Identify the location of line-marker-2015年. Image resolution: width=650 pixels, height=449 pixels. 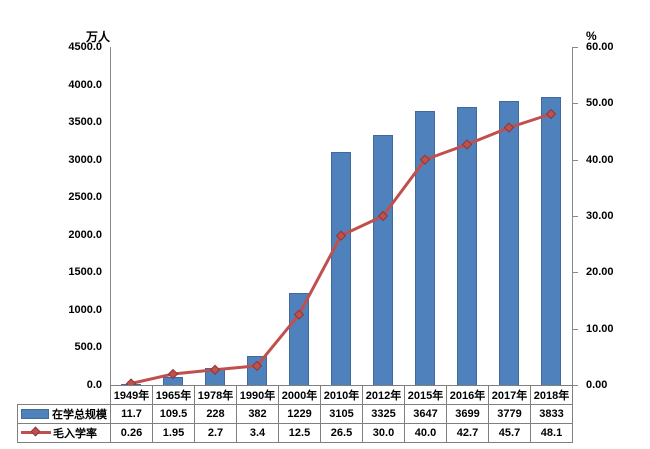
(425, 159).